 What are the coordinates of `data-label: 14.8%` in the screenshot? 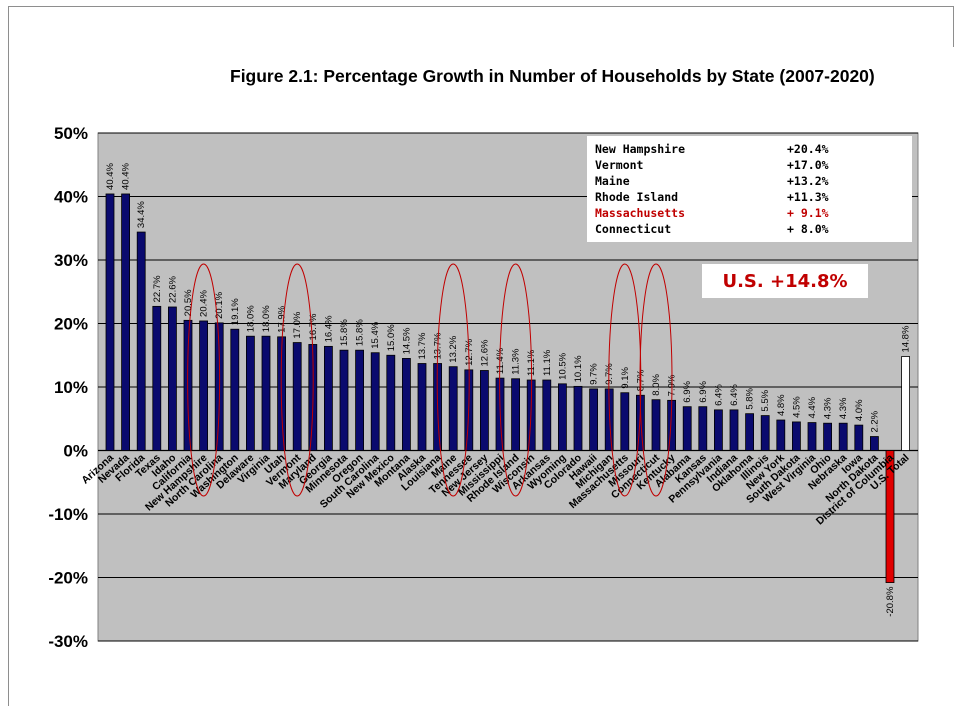 It's located at (906, 338).